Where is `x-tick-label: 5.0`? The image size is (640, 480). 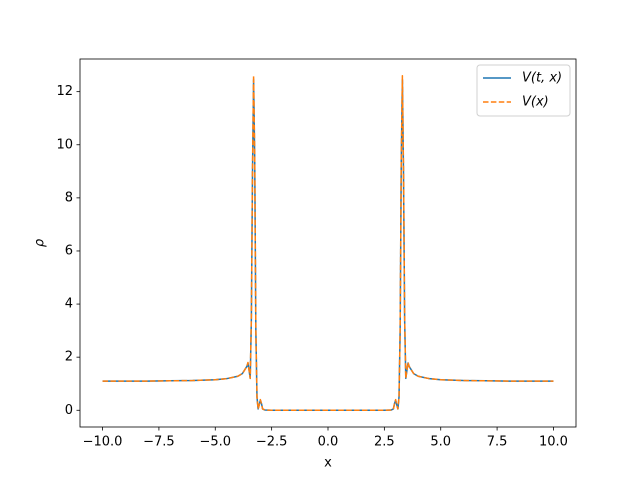
x-tick-label: 5.0 is located at coordinates (440, 442).